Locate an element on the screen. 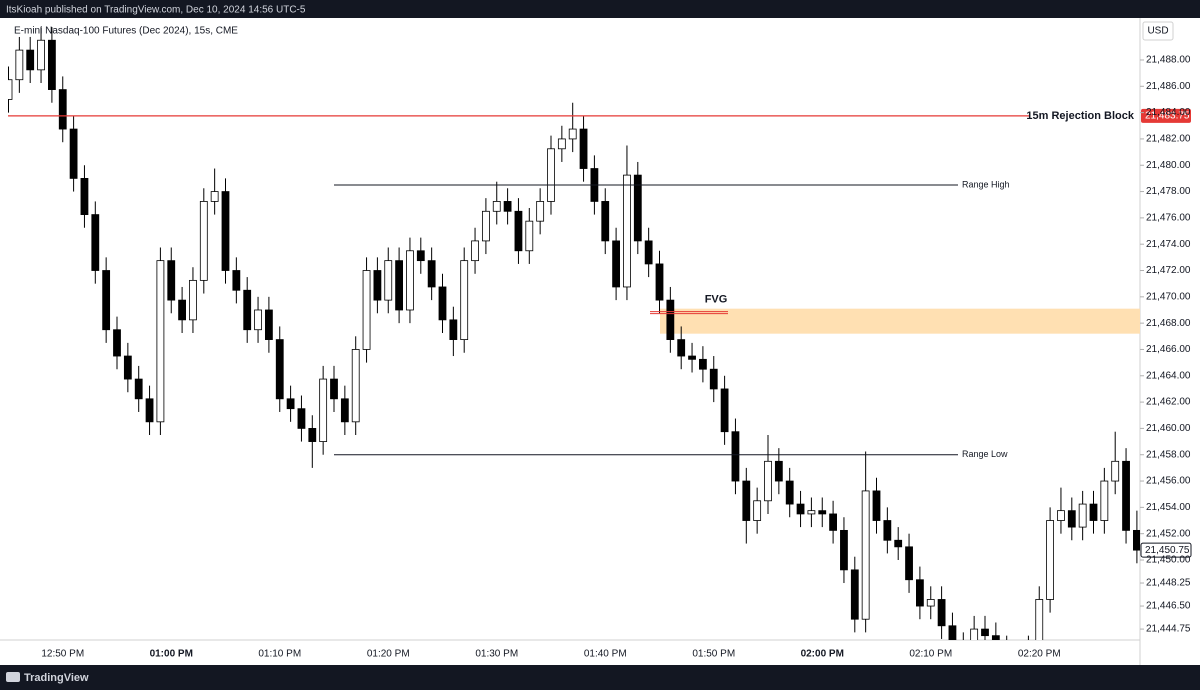 This screenshot has width=1200, height=690. y-tick-label: 21,476.00 is located at coordinates (1168, 218).